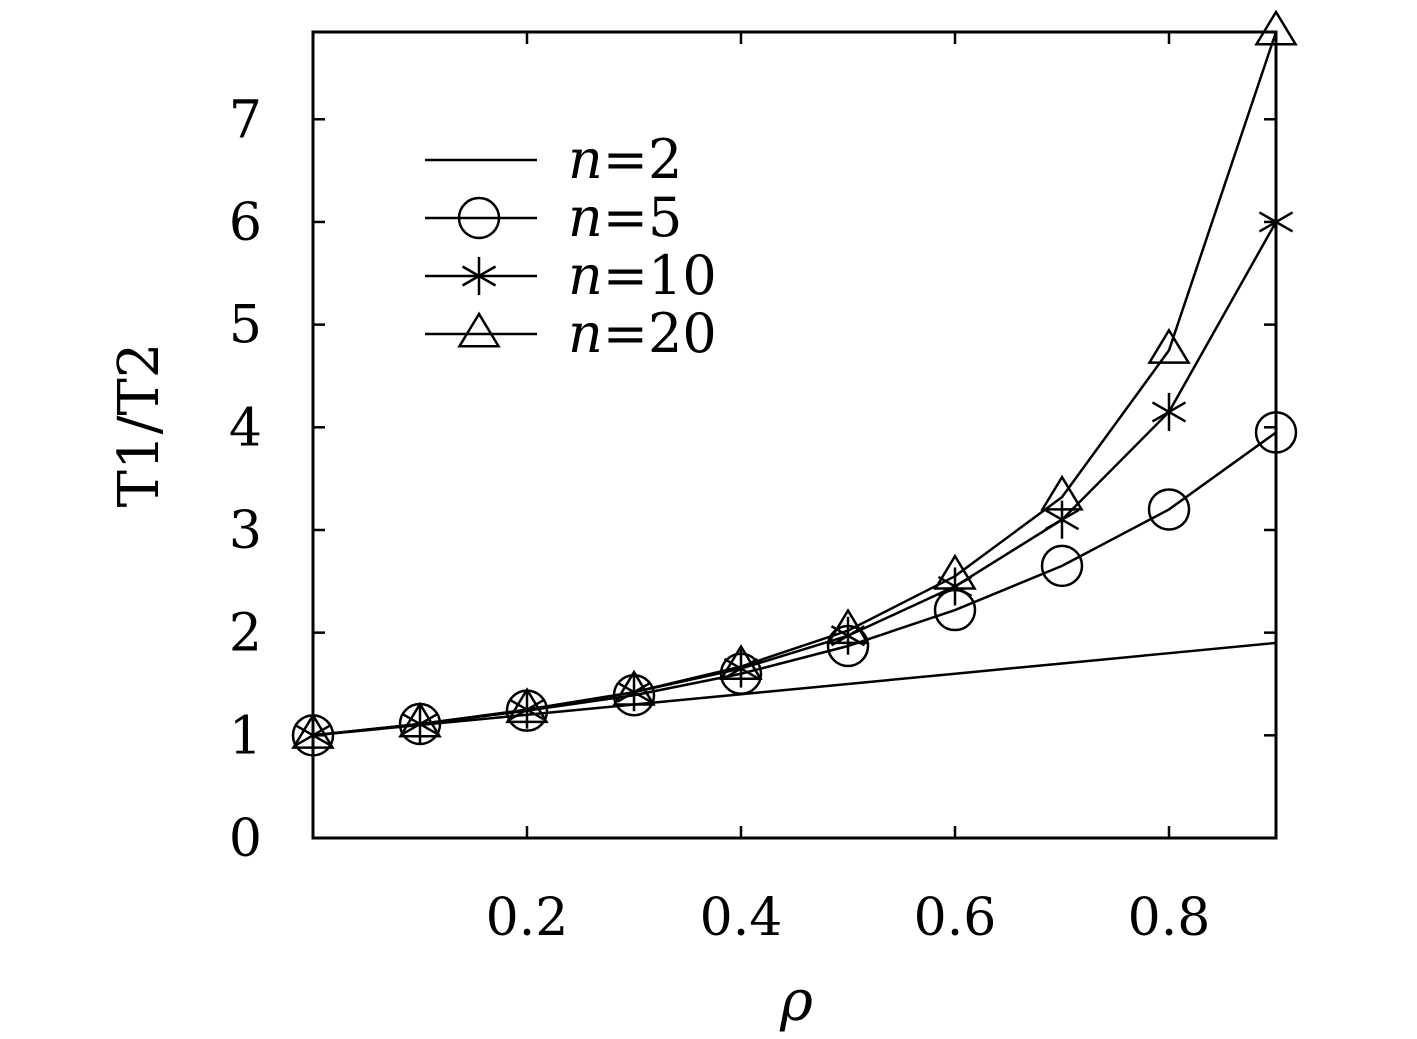  I want to click on legend-label: n=20, so click(642, 333).